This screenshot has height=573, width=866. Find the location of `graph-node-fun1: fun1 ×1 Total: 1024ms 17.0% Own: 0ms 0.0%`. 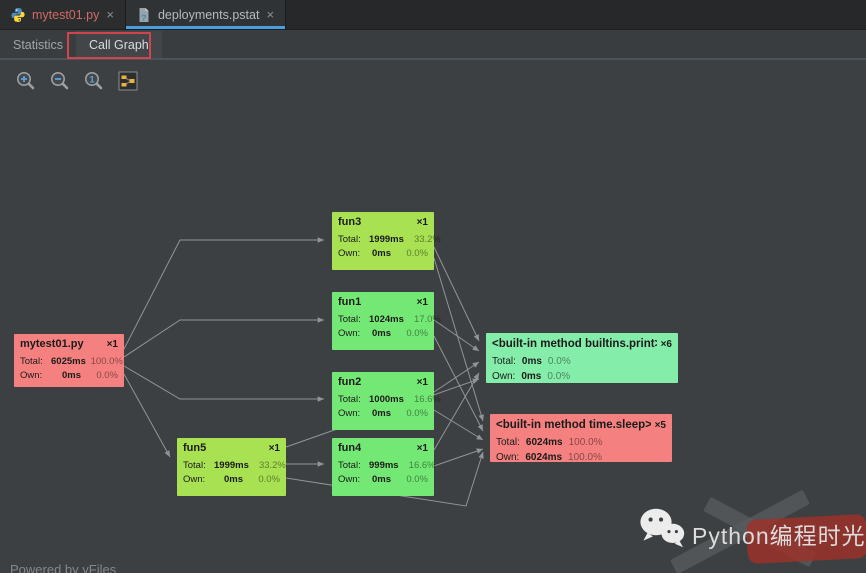

graph-node-fun1: fun1 ×1 Total: 1024ms 17.0% Own: 0ms 0.0% is located at coordinates (386, 321).